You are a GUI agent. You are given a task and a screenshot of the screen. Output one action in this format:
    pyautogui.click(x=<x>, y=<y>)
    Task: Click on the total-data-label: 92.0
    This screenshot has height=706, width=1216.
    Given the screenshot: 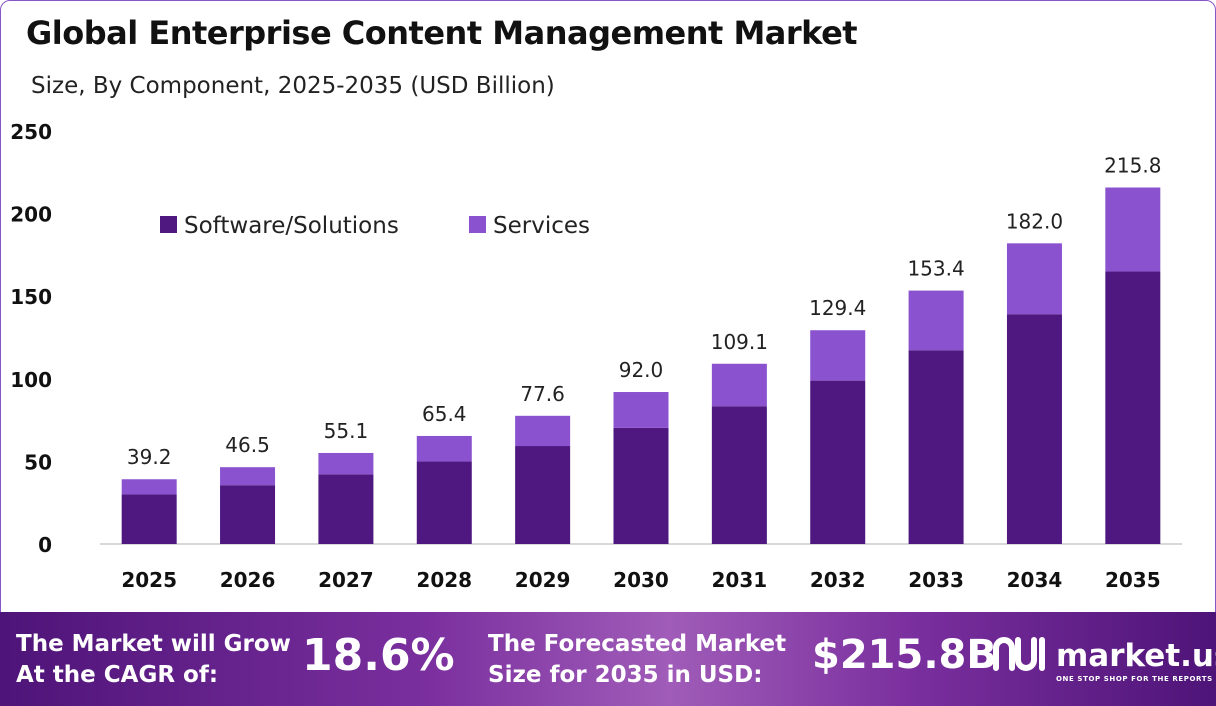 What is the action you would take?
    pyautogui.click(x=641, y=370)
    